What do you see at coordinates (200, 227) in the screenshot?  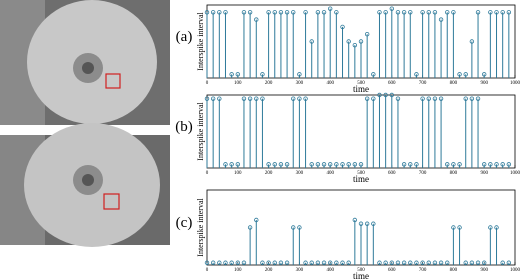 I see `y-axis-label: Interspike interval` at bounding box center [200, 227].